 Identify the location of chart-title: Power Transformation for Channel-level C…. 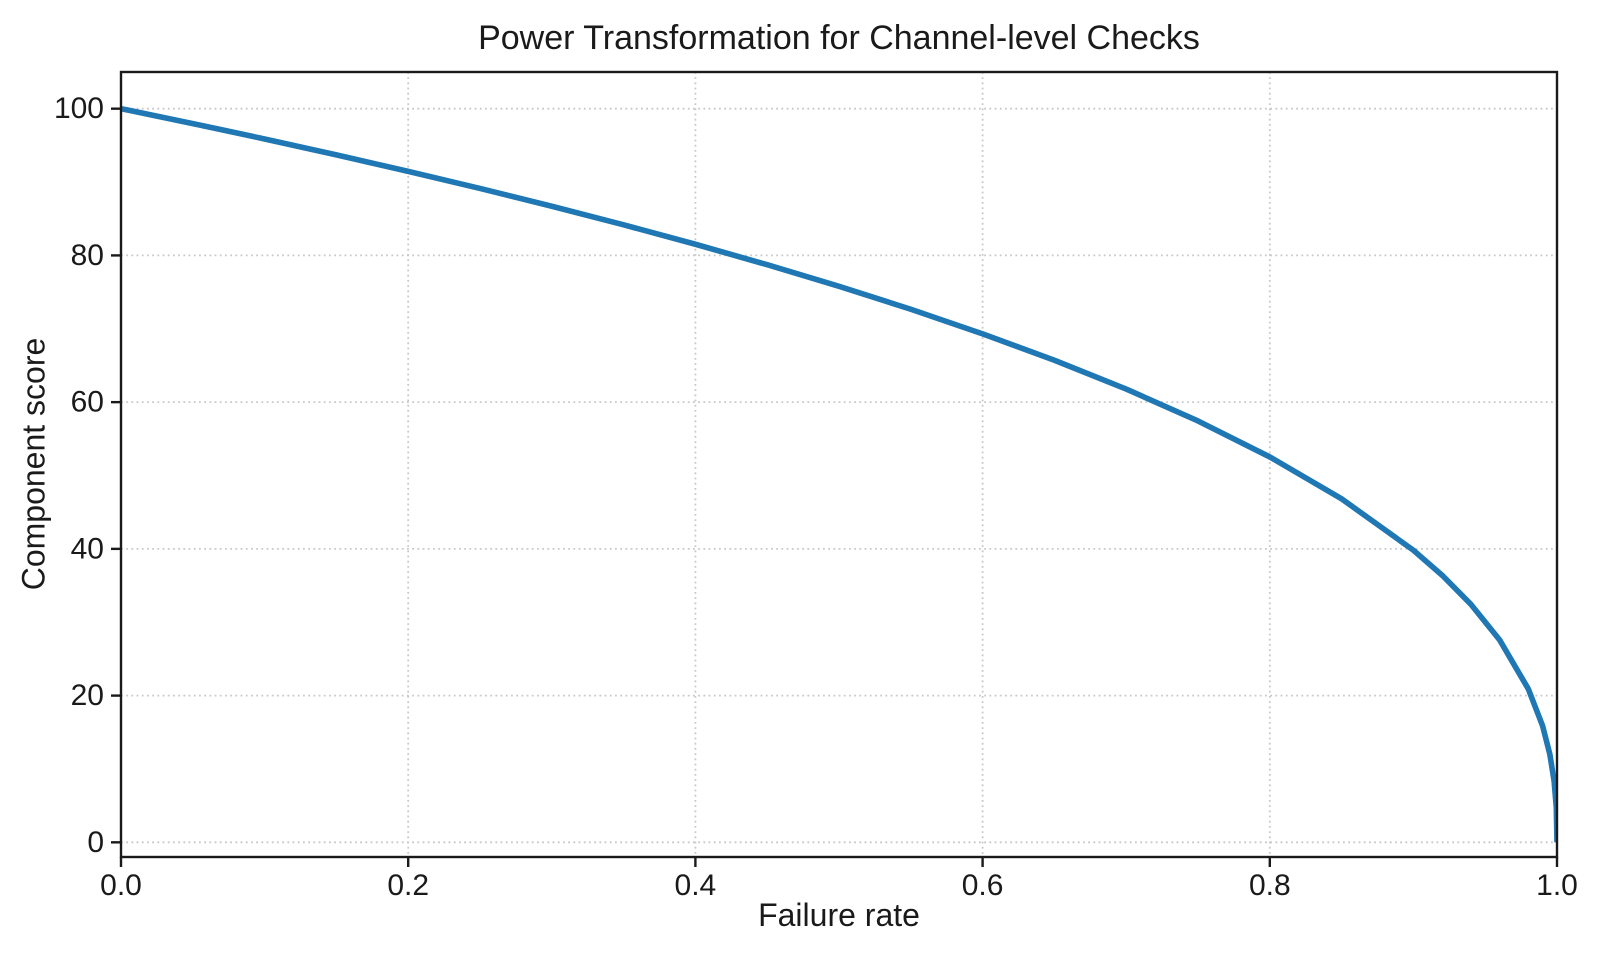
(839, 38).